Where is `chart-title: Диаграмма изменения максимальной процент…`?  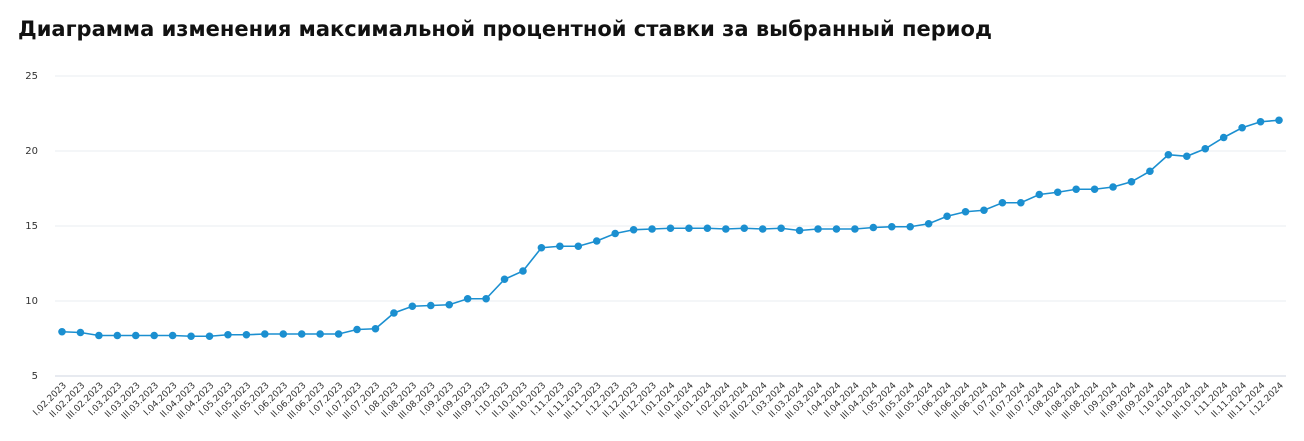 chart-title: Диаграмма изменения максимальной процент… is located at coordinates (505, 29).